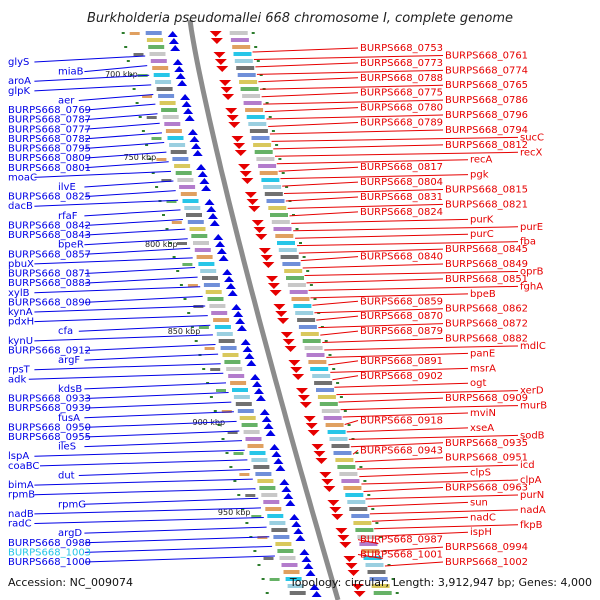 The height and width of the screenshot is (600, 600). Describe the element at coordinates (482, 219) in the screenshot. I see `forward-gene-label: purK` at that location.